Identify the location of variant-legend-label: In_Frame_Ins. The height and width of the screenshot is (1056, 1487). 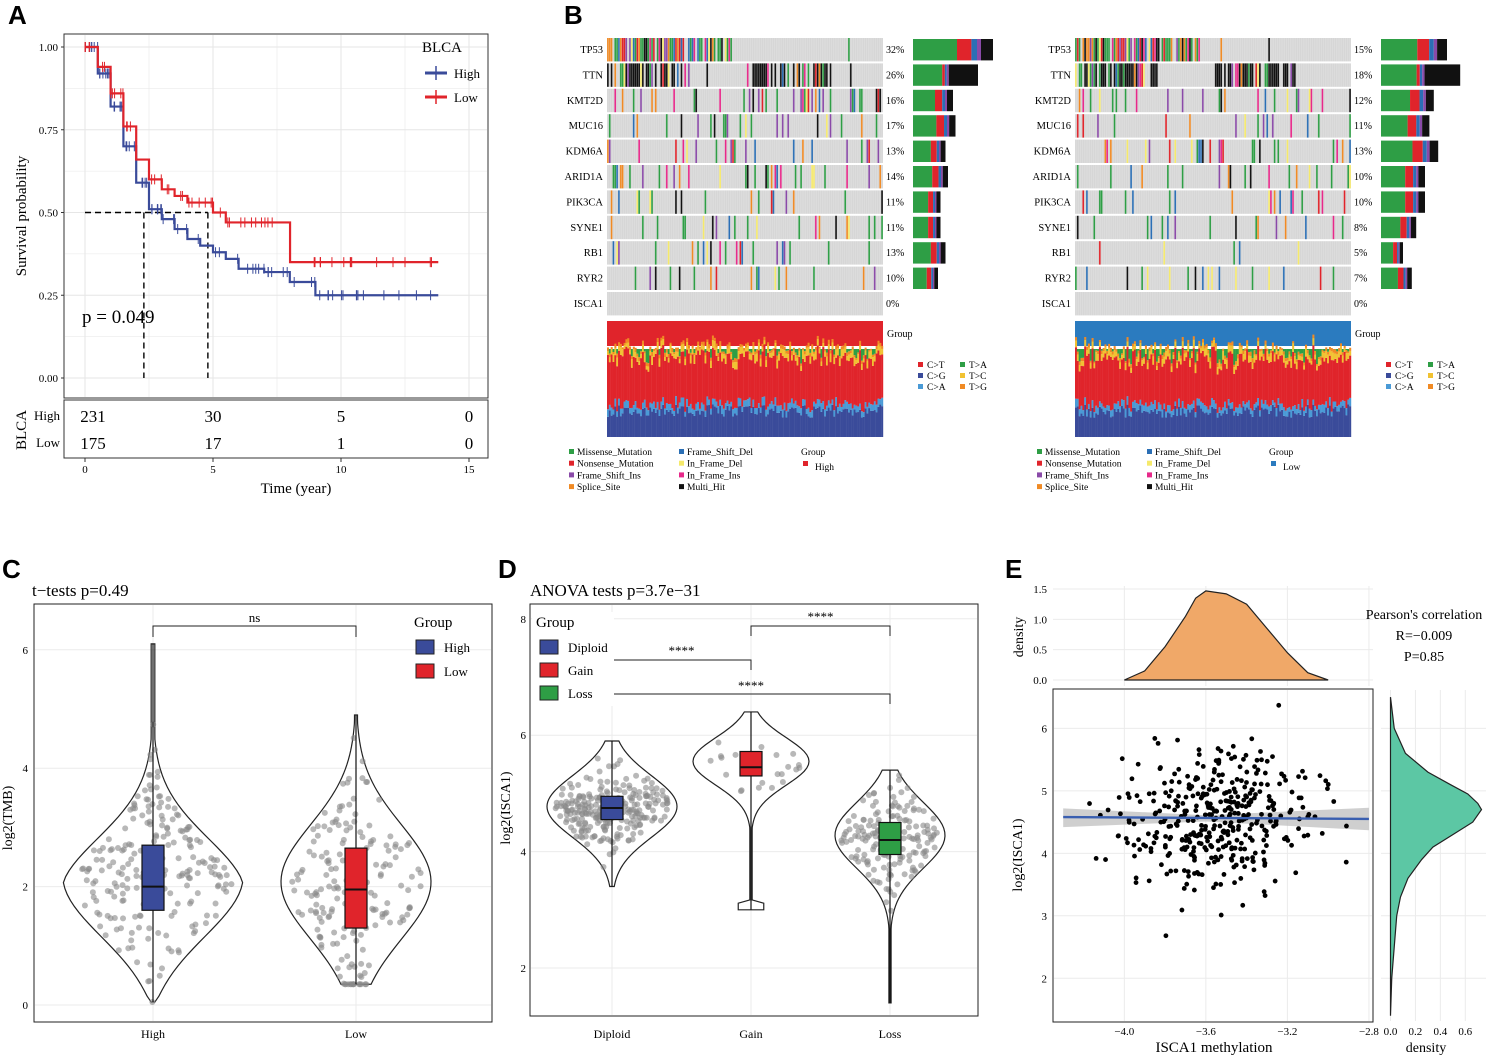
(714, 476).